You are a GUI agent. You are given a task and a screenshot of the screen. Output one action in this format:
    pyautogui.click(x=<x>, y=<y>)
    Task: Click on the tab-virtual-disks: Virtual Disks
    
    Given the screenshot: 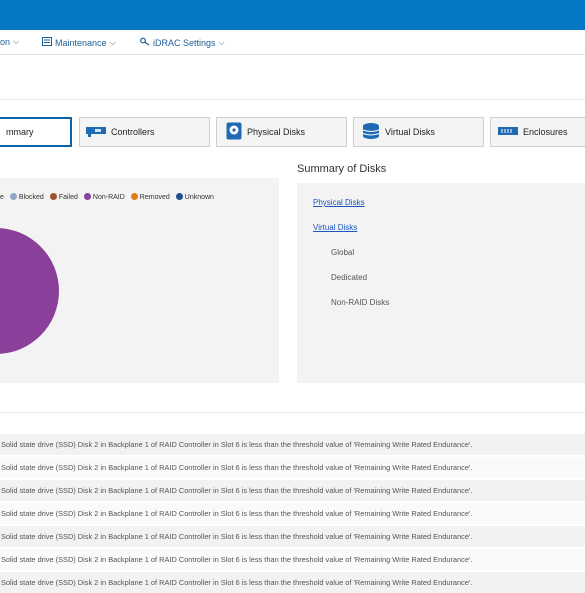 What is the action you would take?
    pyautogui.click(x=418, y=132)
    